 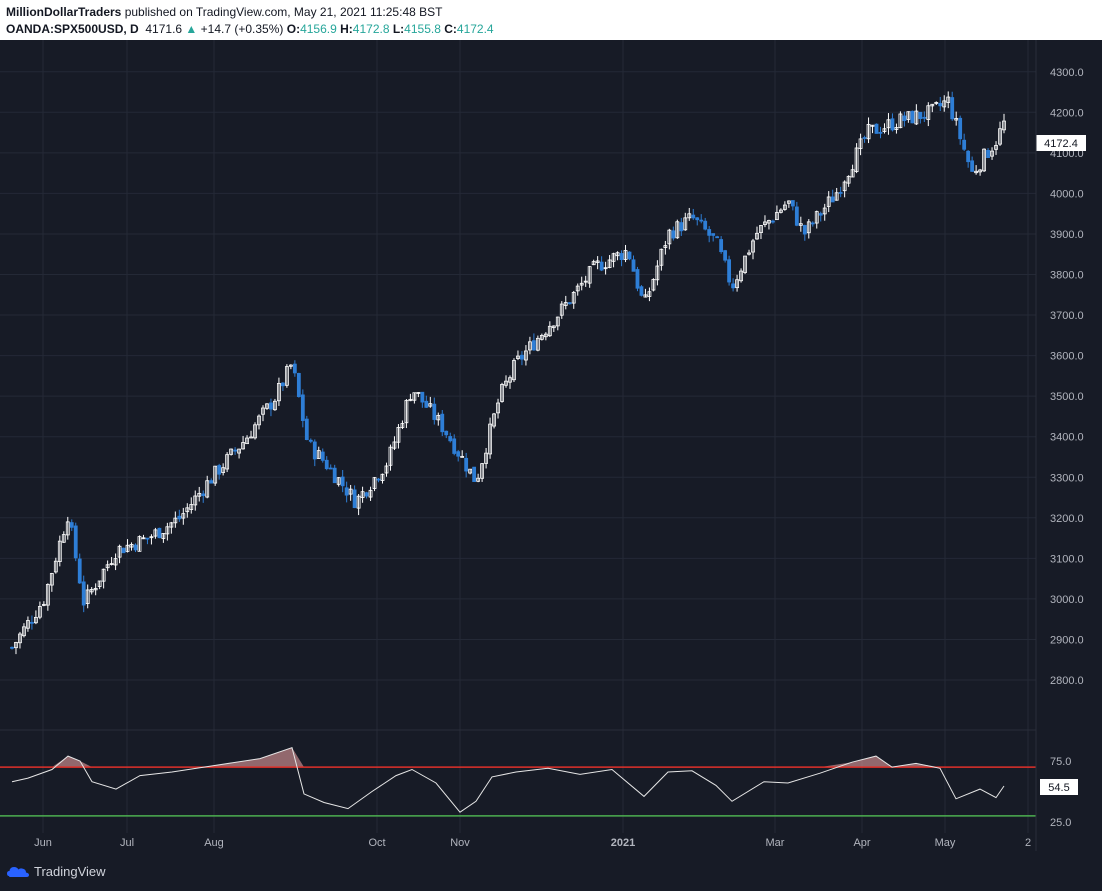 I want to click on time-tick-label: 2, so click(x=1028, y=843).